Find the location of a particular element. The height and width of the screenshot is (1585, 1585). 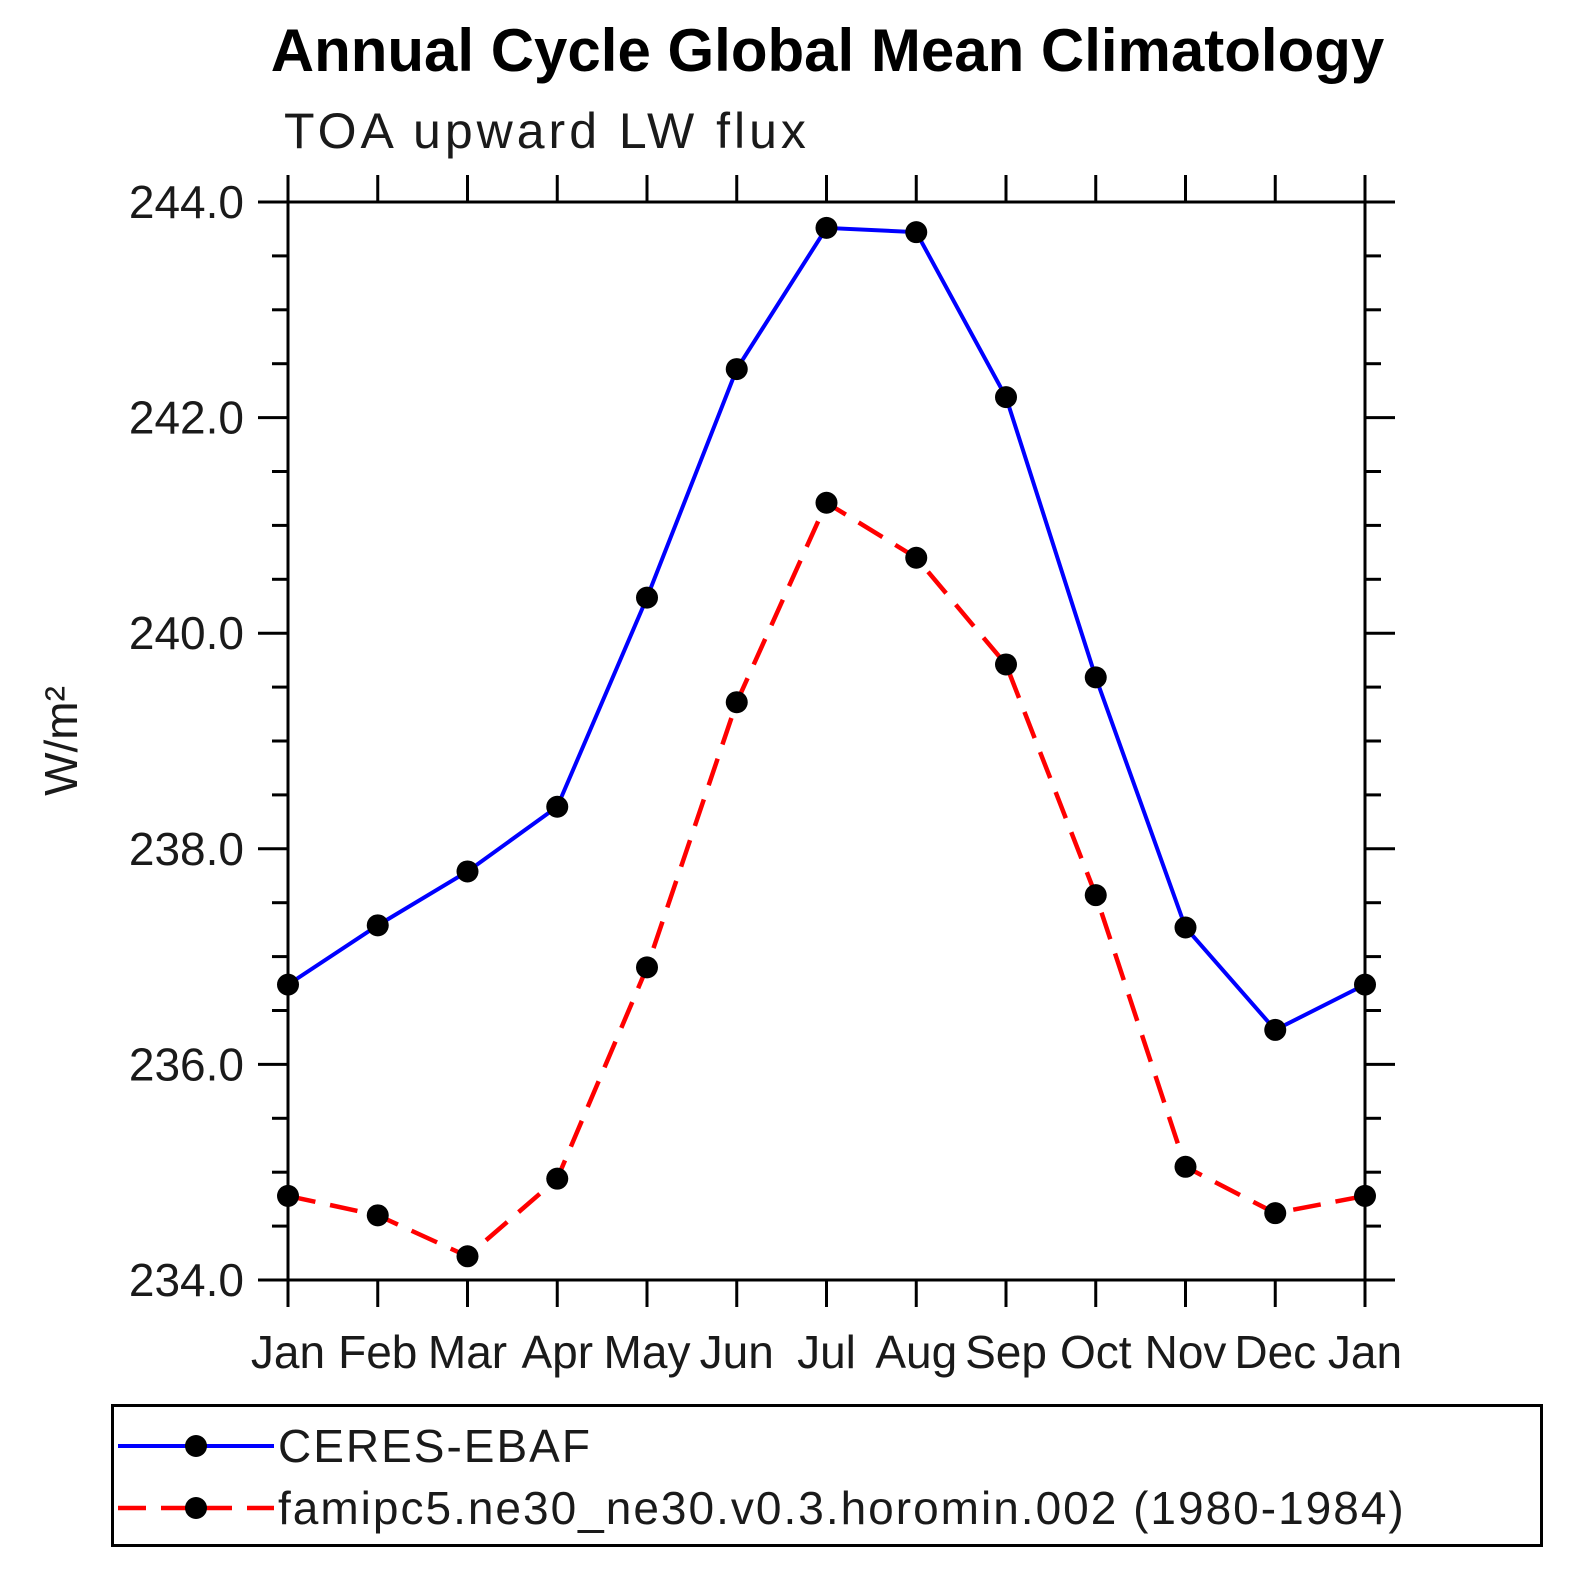

y-tick-label: 240.0 is located at coordinates (186, 633).